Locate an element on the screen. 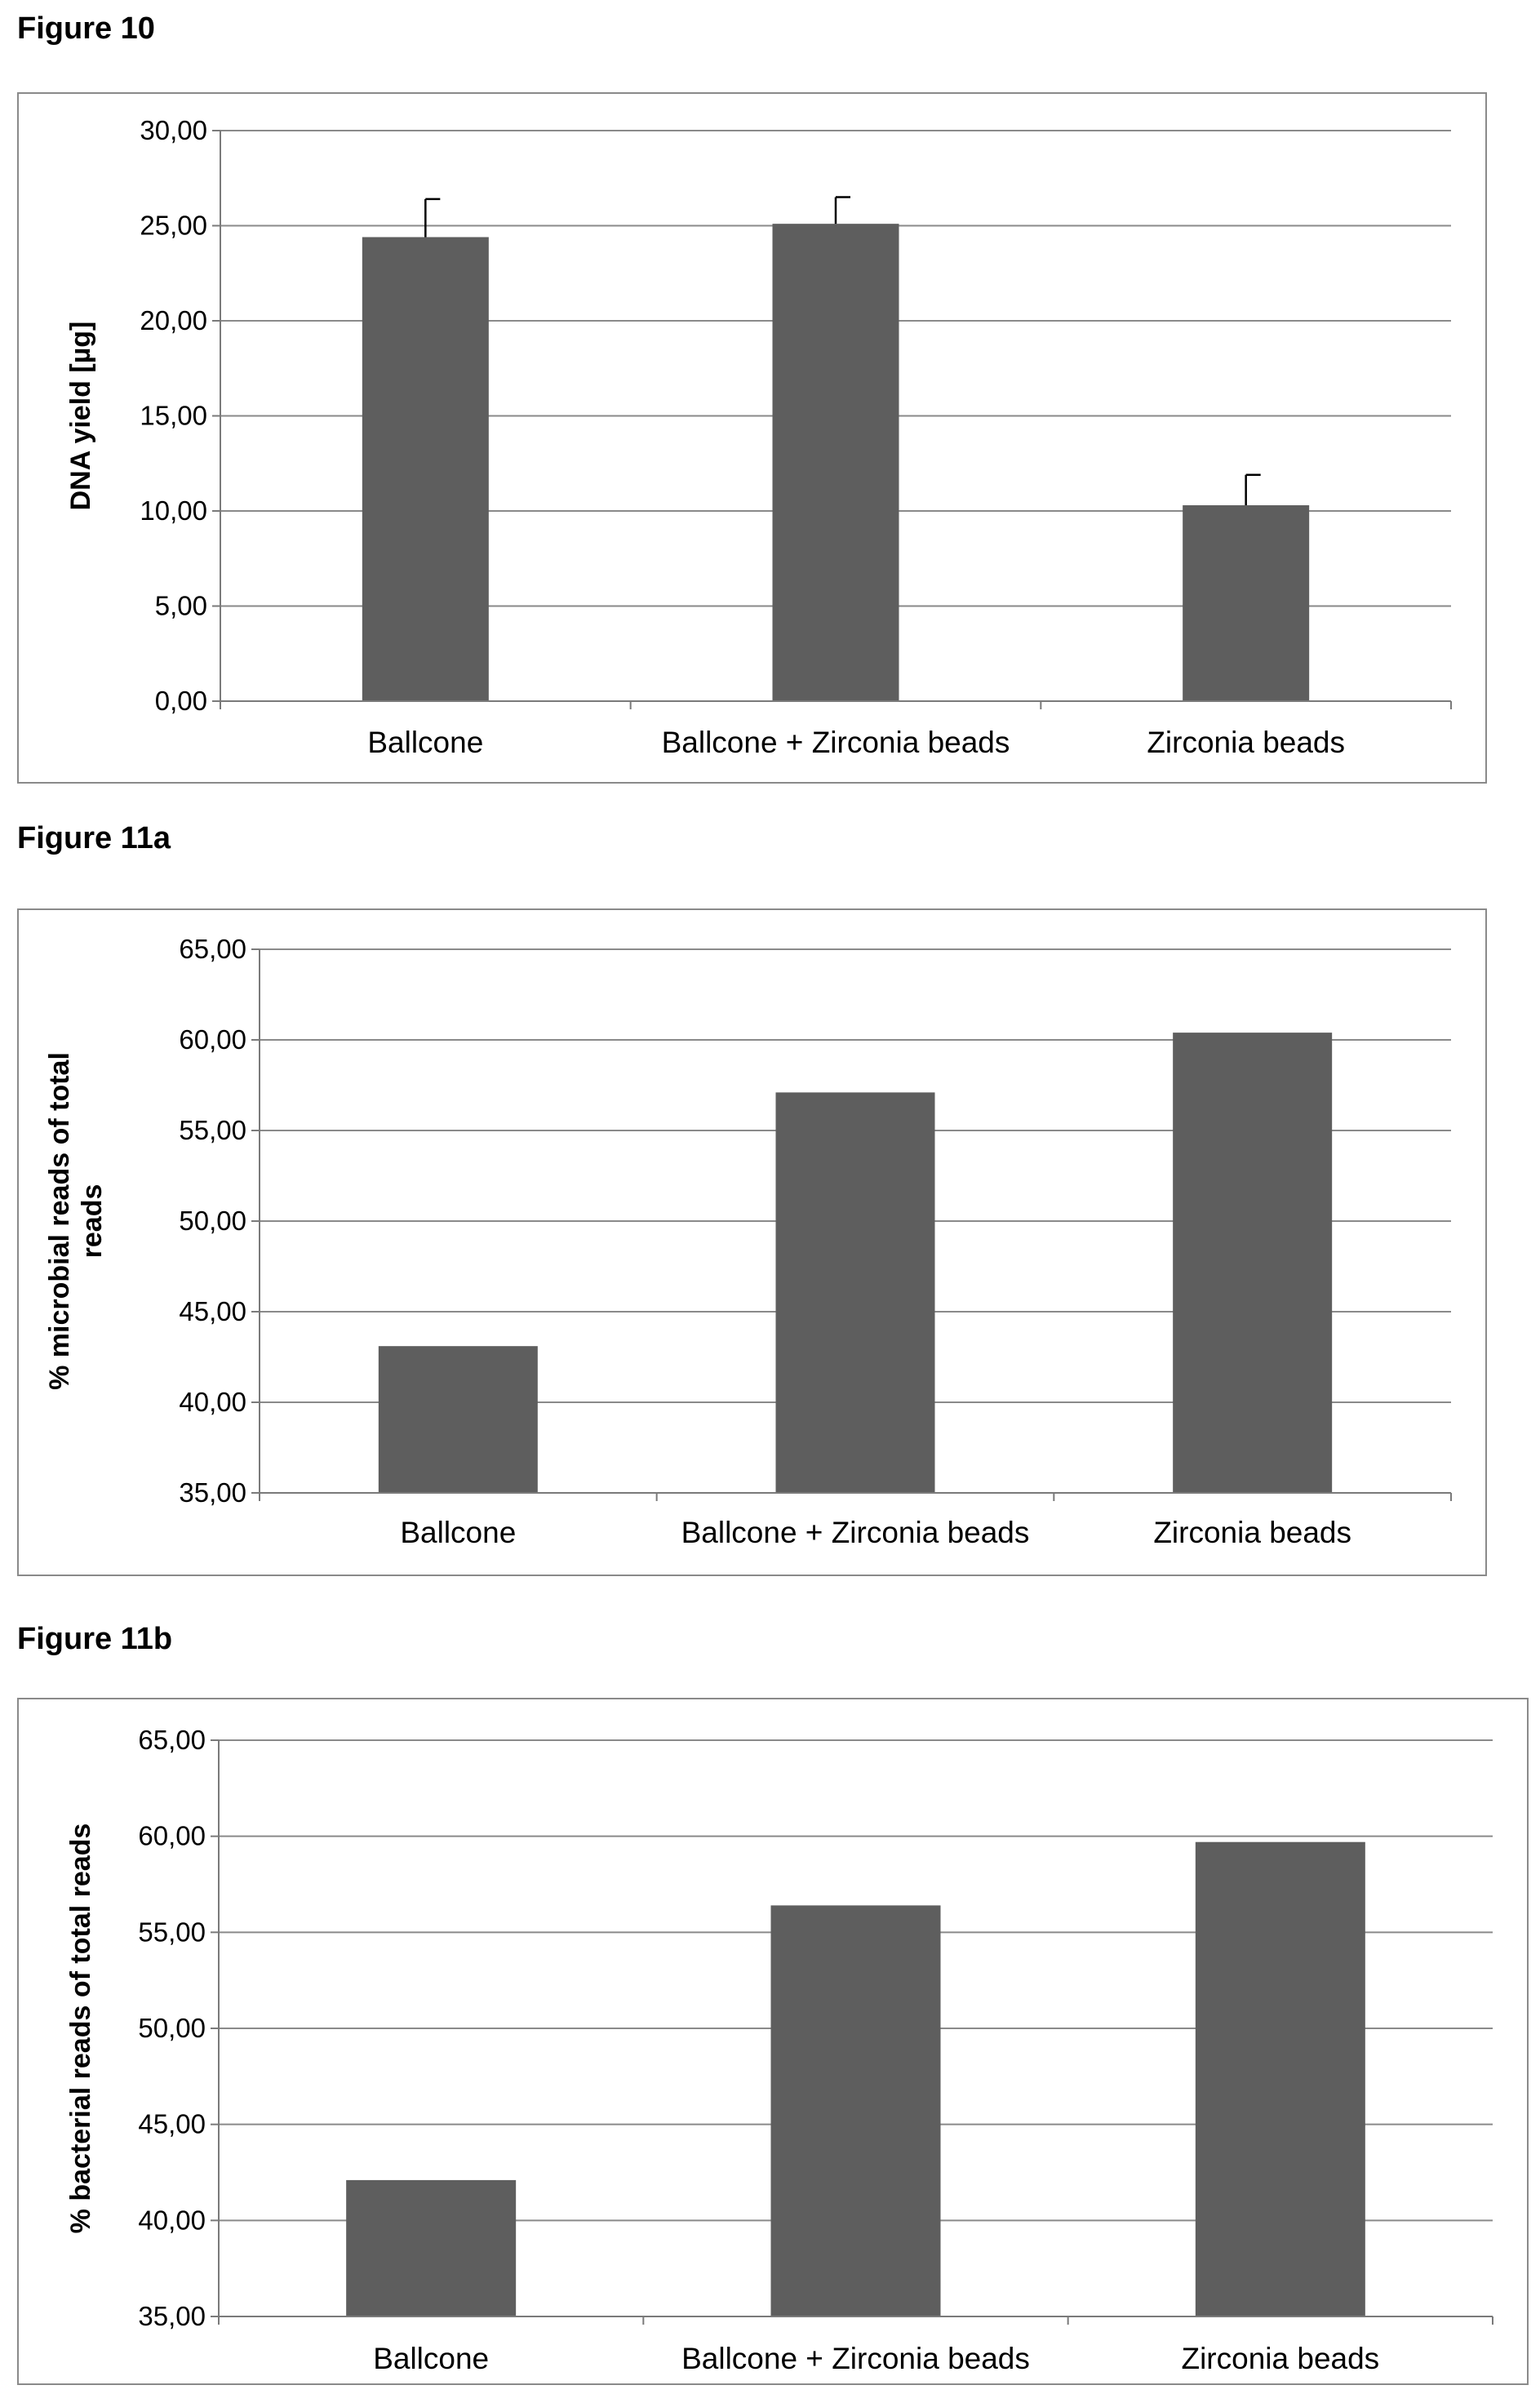 This screenshot has height=2403, width=1540. y-axis-title: % bacterial reads of total reads is located at coordinates (80, 2028).